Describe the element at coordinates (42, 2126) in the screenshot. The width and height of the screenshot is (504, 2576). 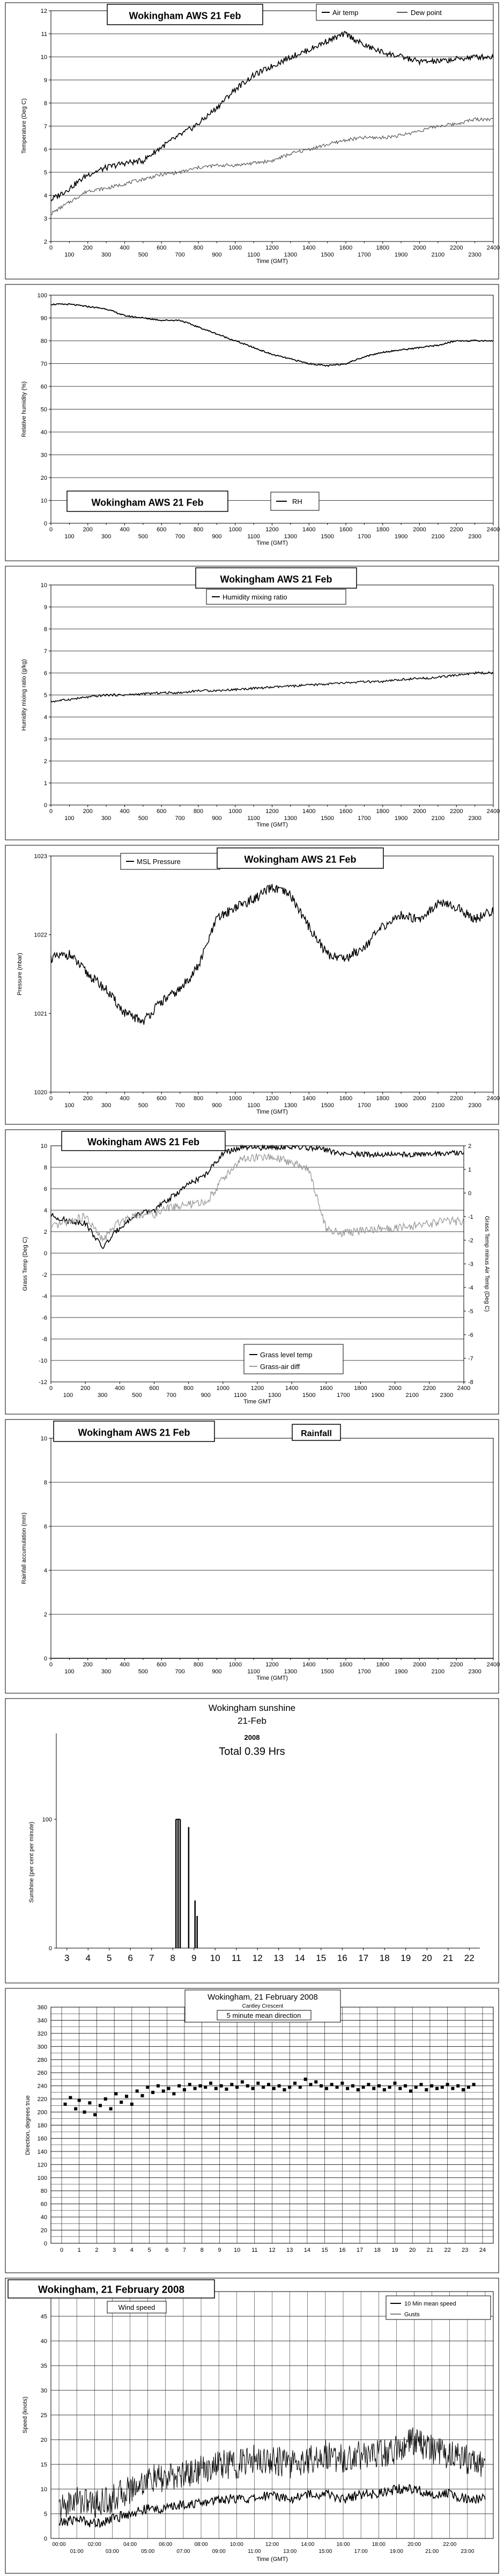
I see `y-tick-label: 180` at that location.